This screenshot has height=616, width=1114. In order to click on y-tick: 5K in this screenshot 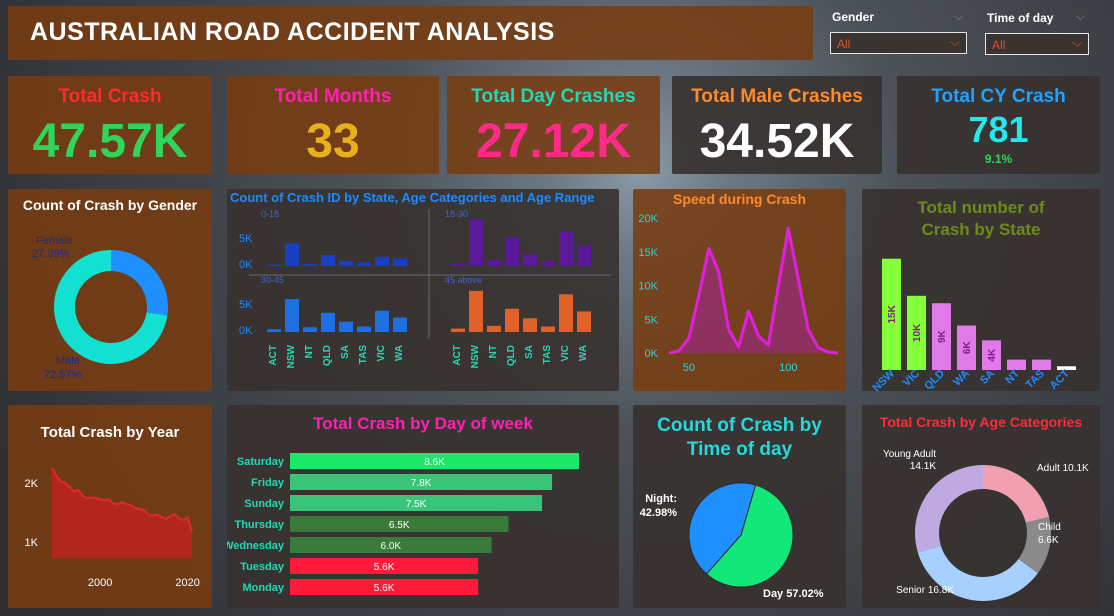, I will do `click(246, 305)`.